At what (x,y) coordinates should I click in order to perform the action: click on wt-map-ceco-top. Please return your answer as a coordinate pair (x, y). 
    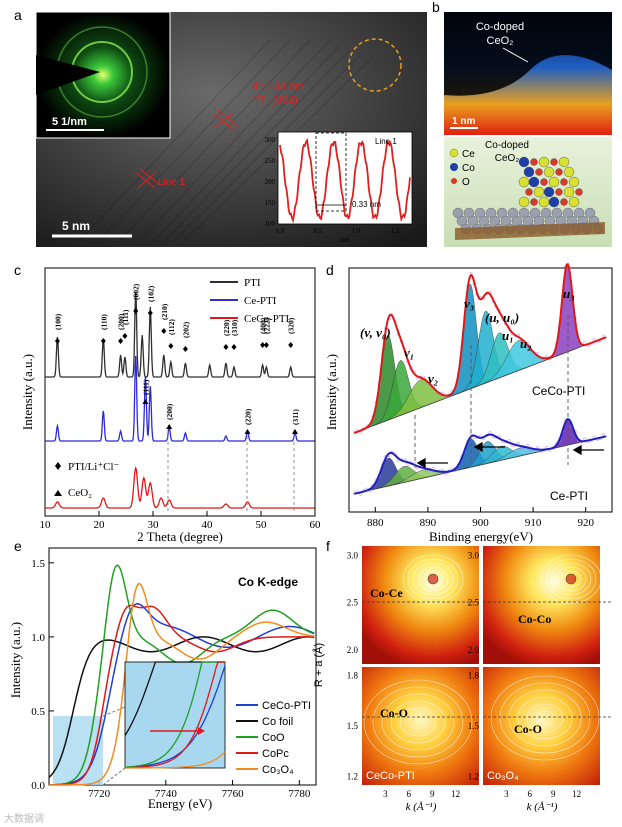
    Looking at the image, I should click on (420, 605).